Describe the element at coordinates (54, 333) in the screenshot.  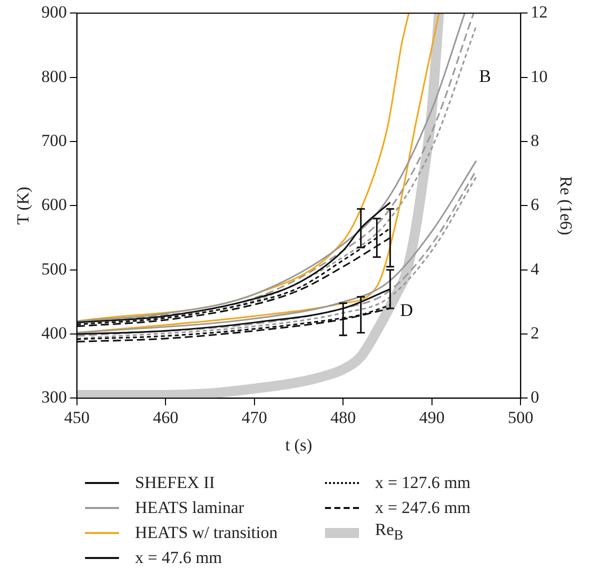
I see `y-tick-label: 400` at that location.